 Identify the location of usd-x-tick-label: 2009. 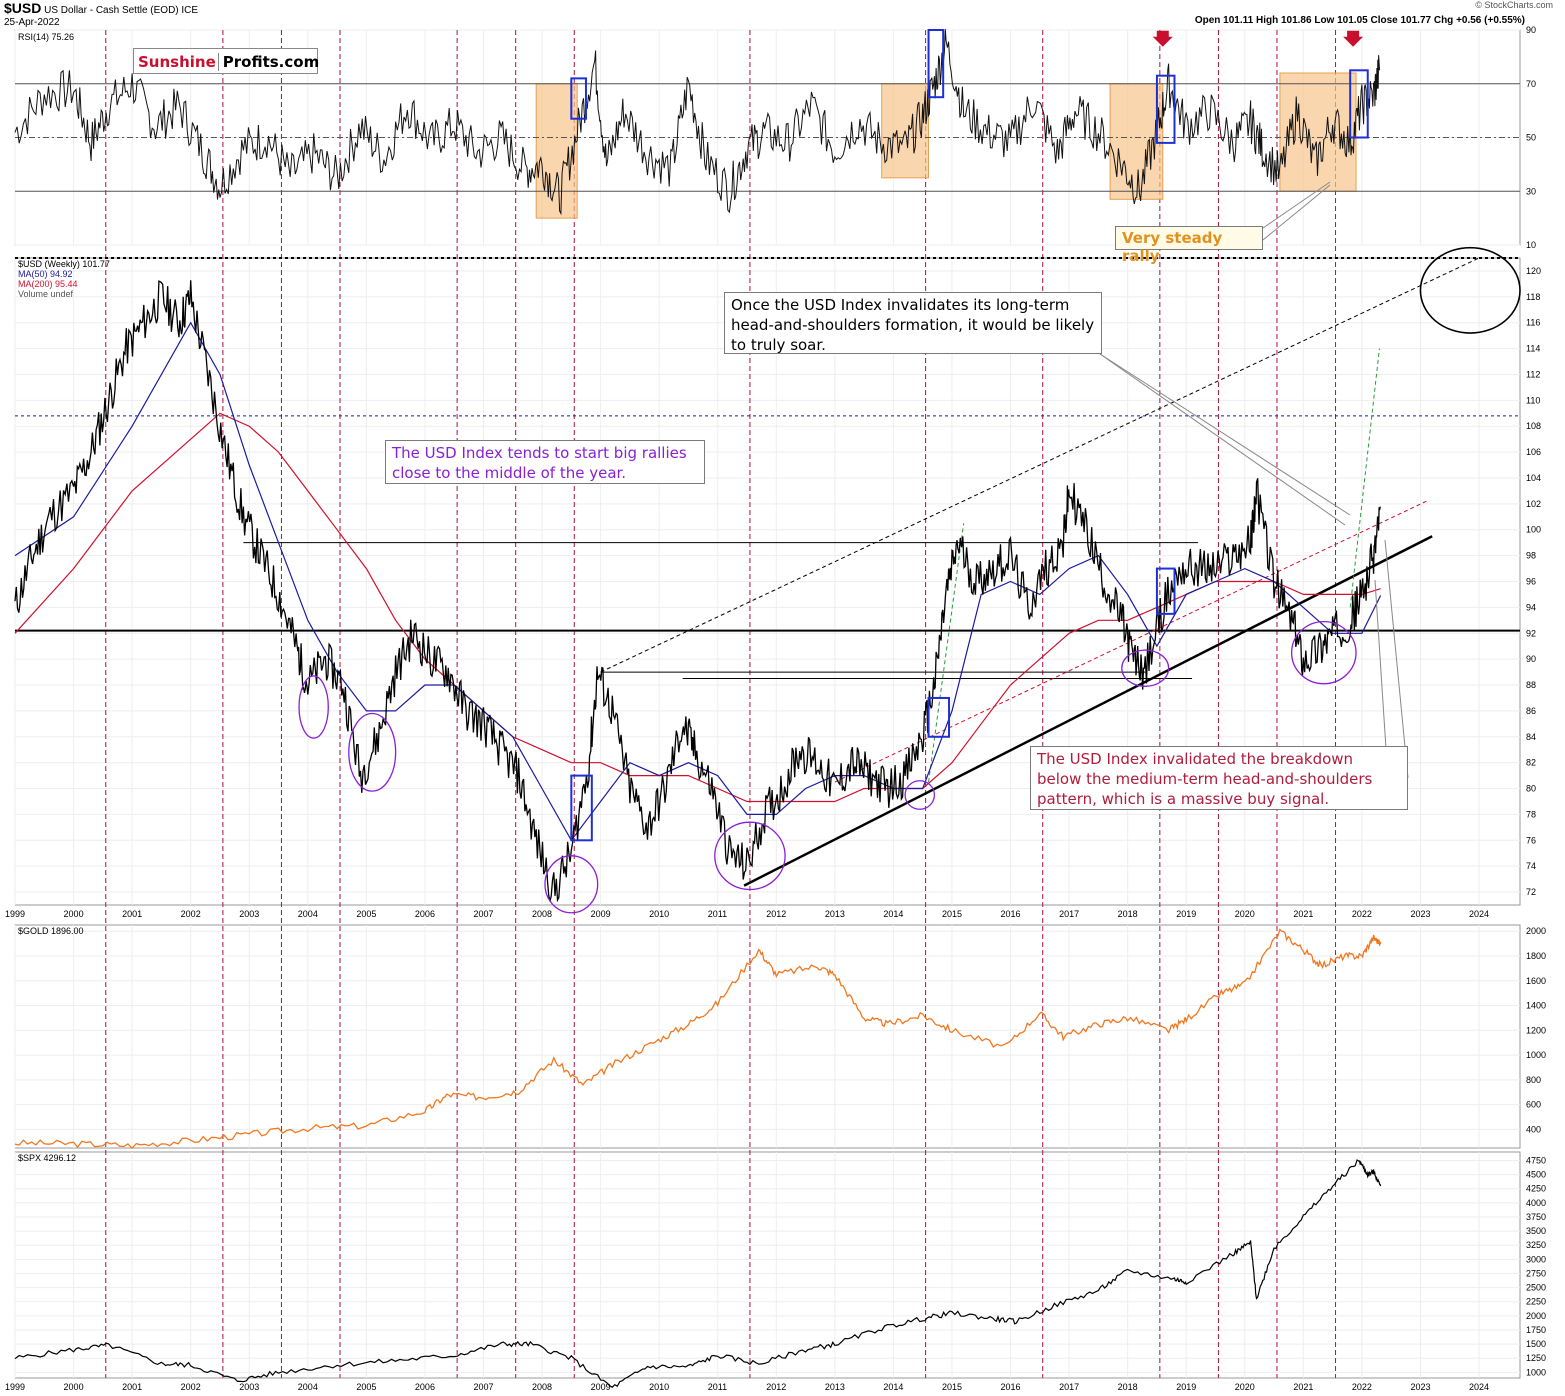
(601, 914).